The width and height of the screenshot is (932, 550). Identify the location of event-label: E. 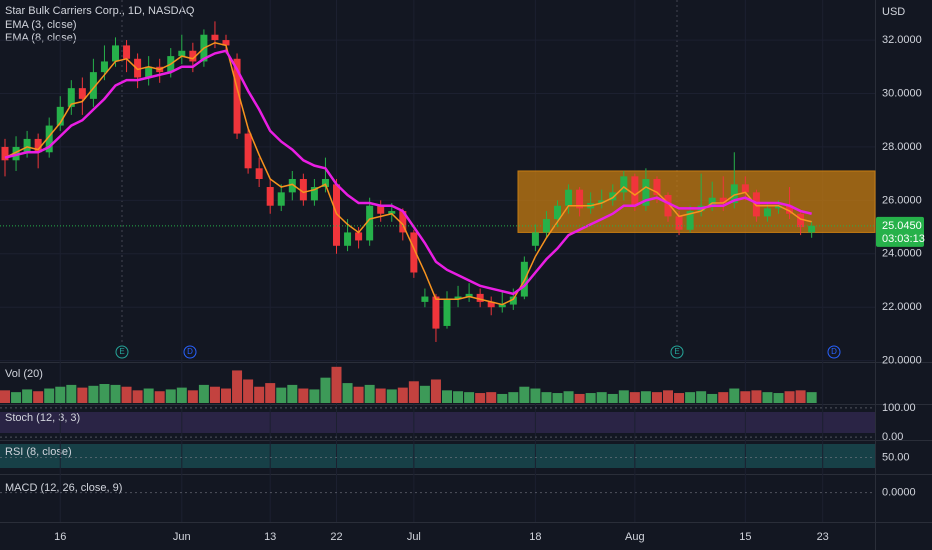
(676, 351).